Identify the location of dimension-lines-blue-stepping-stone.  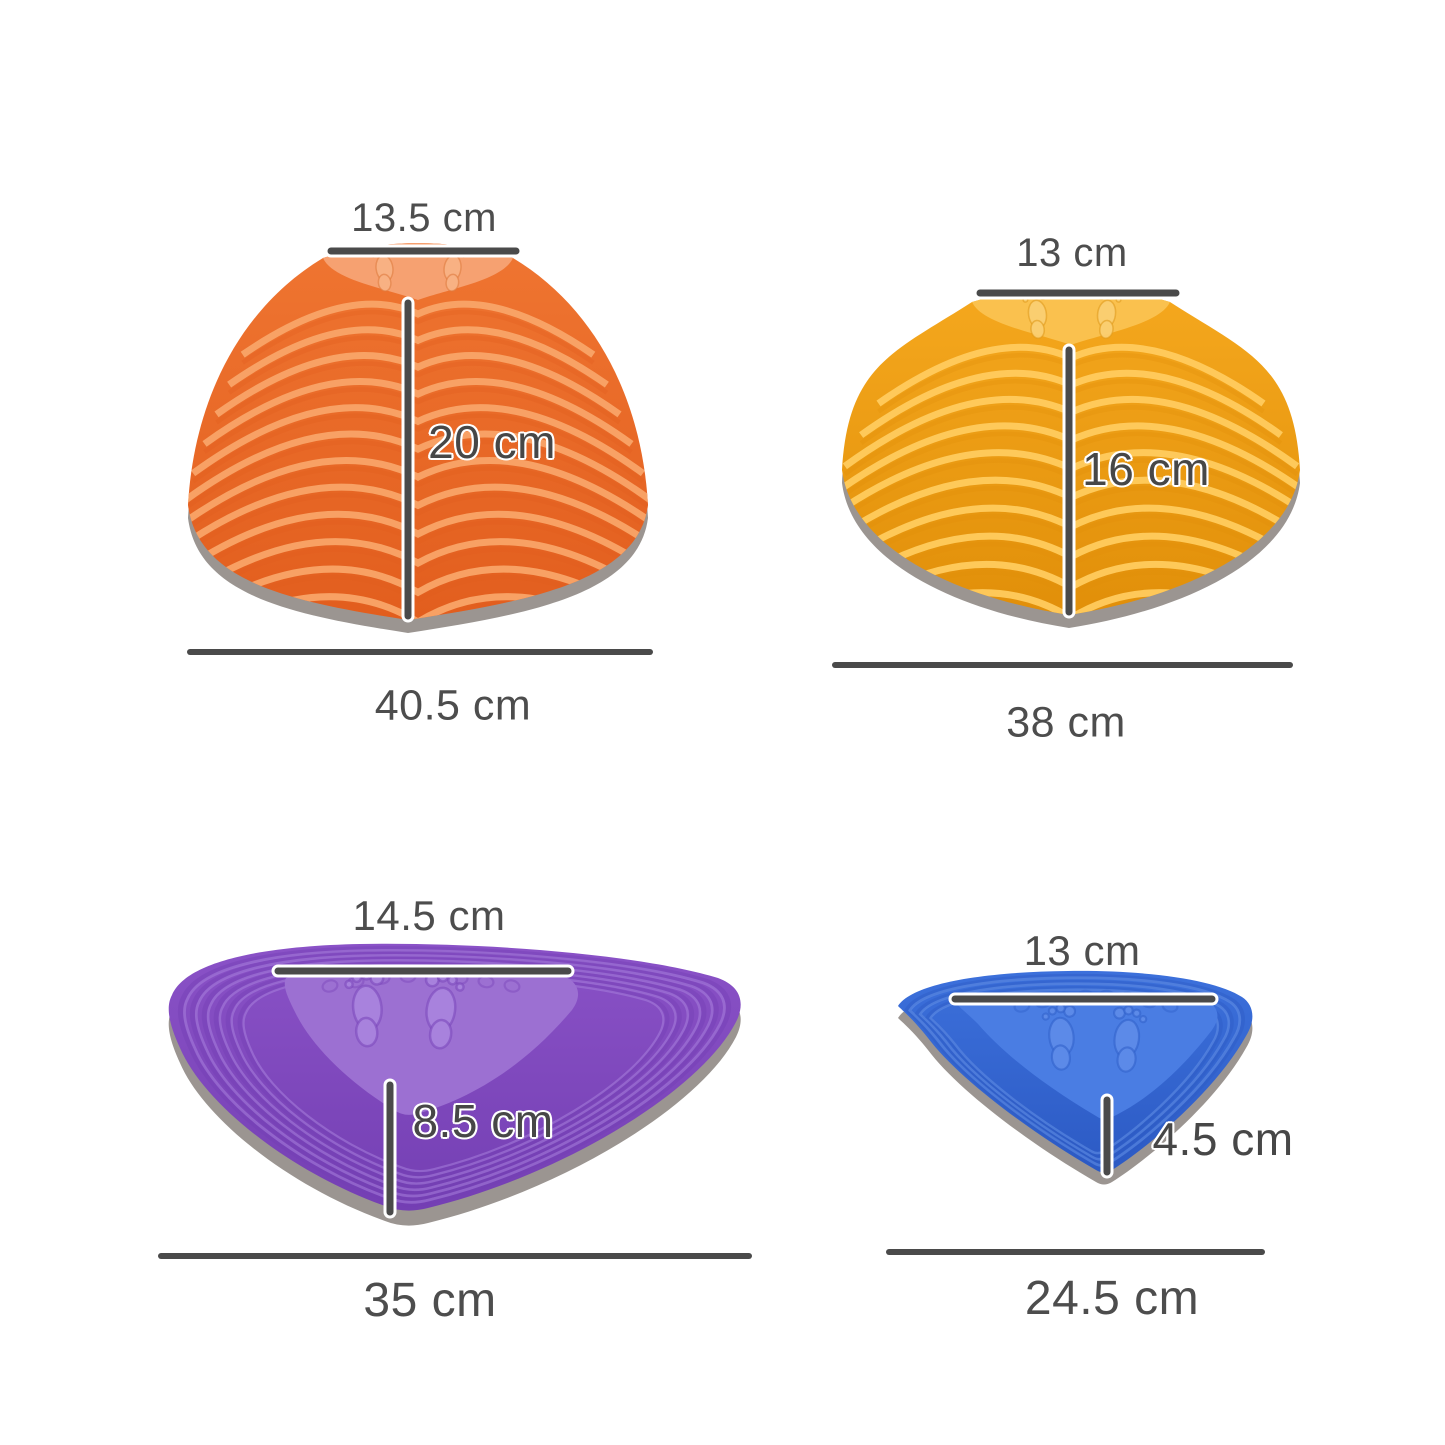
(1075, 1123).